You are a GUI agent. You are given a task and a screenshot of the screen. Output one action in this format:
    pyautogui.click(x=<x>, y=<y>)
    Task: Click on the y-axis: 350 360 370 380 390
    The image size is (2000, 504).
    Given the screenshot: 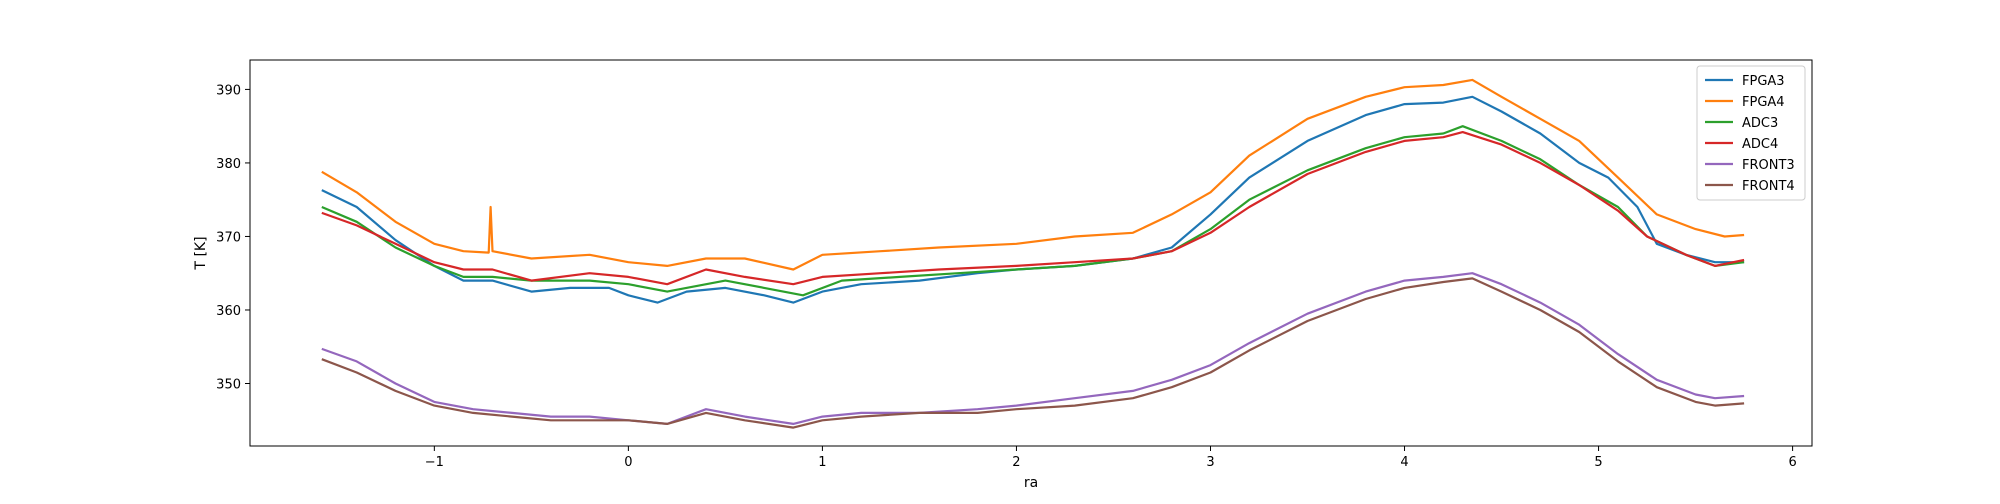 What is the action you would take?
    pyautogui.click(x=233, y=238)
    